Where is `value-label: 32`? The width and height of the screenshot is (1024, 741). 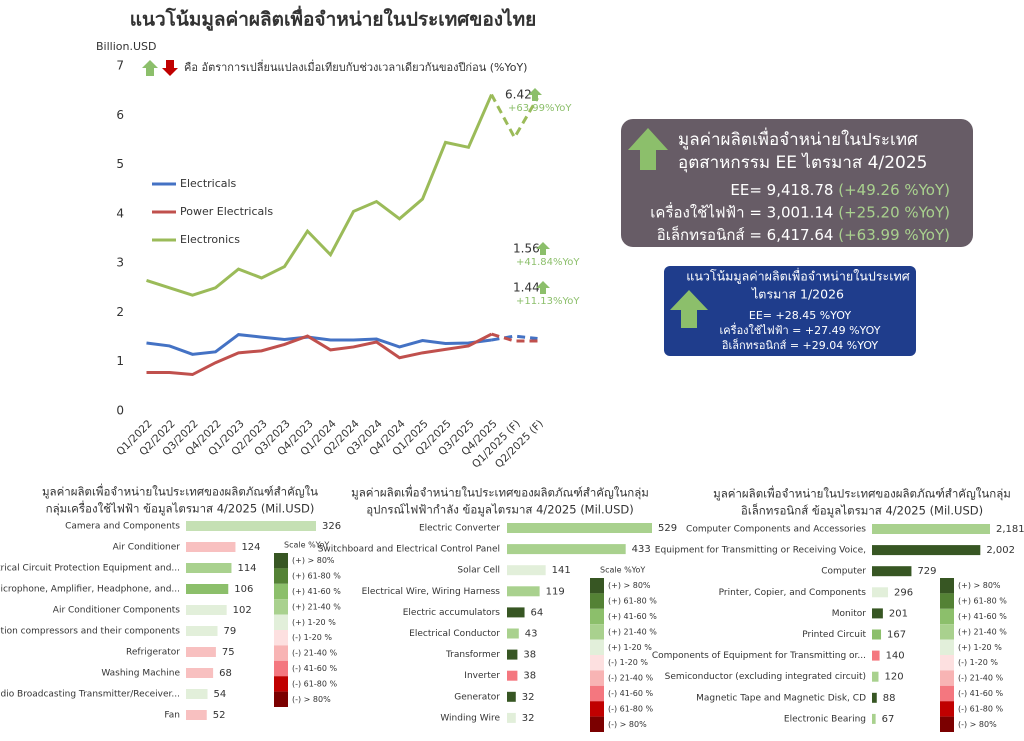
value-label: 32 is located at coordinates (528, 697).